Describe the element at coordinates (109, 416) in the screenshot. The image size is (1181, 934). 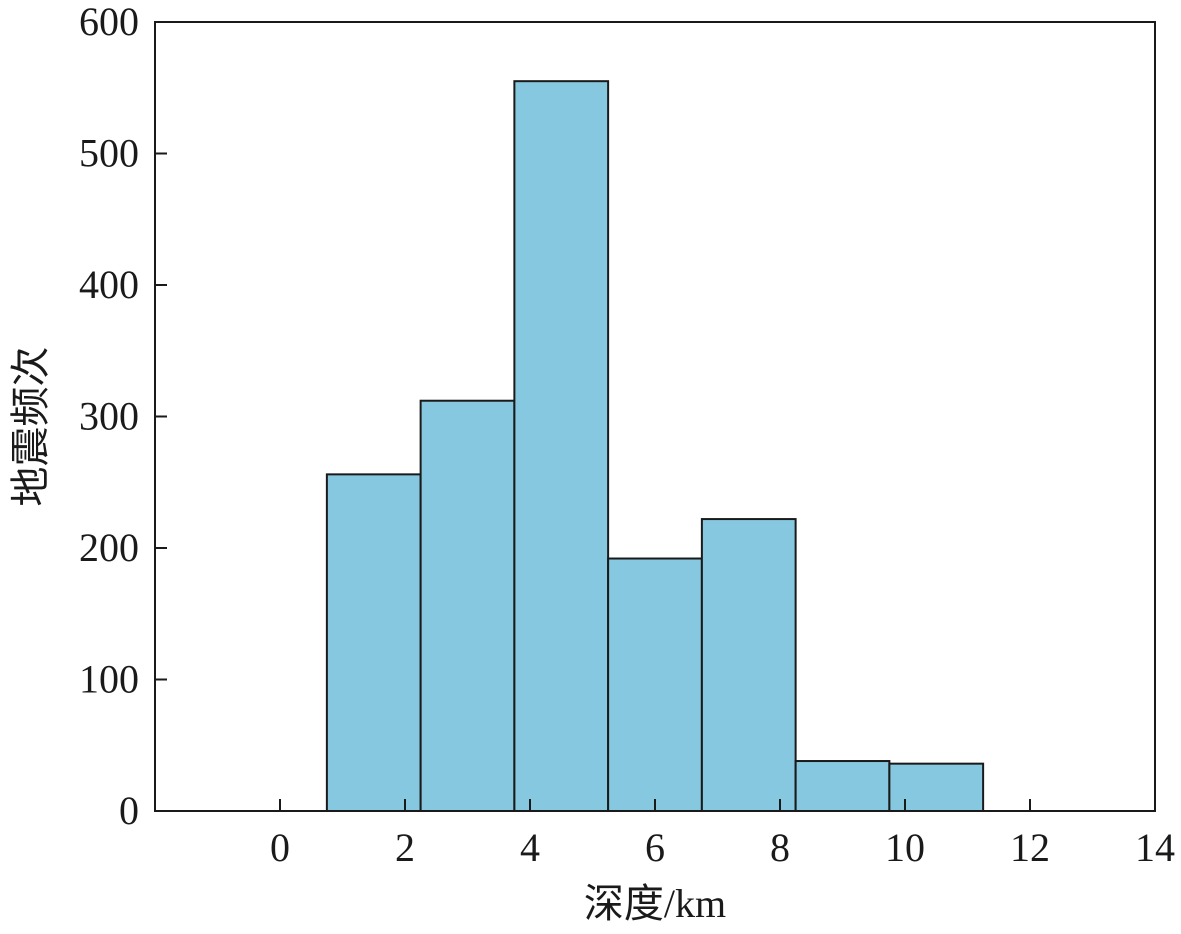
I see `y-tick-label: 300` at that location.